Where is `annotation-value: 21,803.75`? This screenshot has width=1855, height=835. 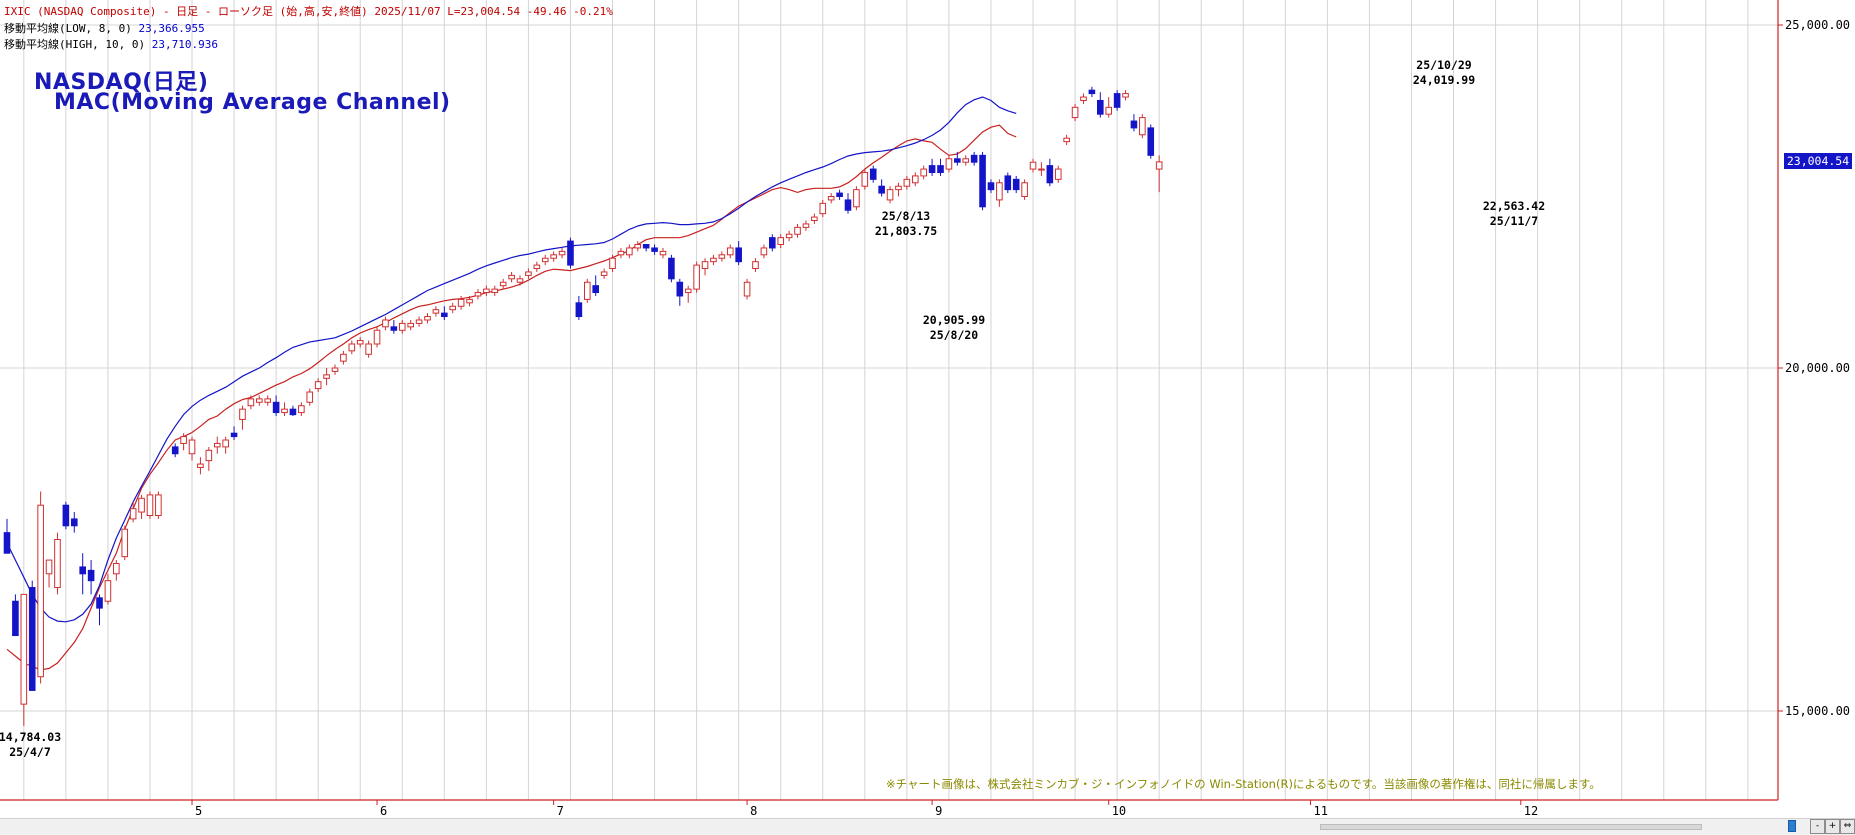
annotation-value: 21,803.75 is located at coordinates (906, 231).